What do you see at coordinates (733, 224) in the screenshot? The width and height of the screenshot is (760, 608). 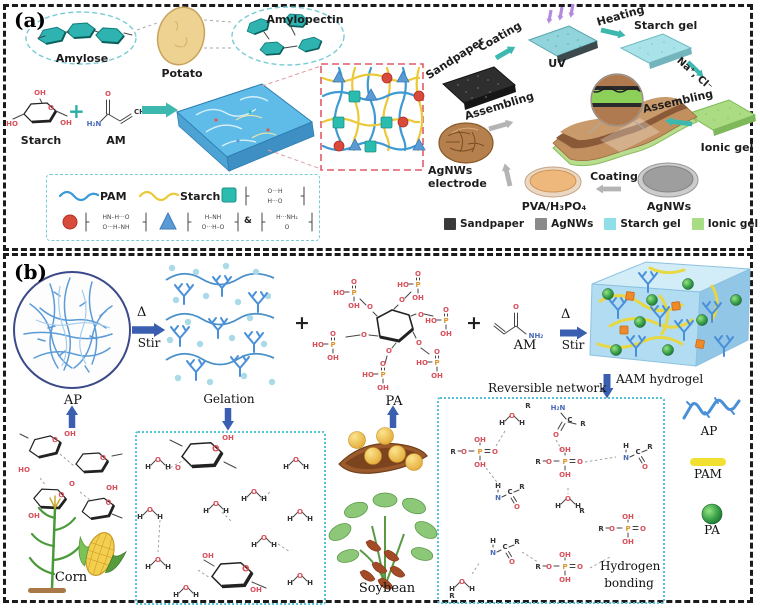 I see `legend-label: Ionic gel` at bounding box center [733, 224].